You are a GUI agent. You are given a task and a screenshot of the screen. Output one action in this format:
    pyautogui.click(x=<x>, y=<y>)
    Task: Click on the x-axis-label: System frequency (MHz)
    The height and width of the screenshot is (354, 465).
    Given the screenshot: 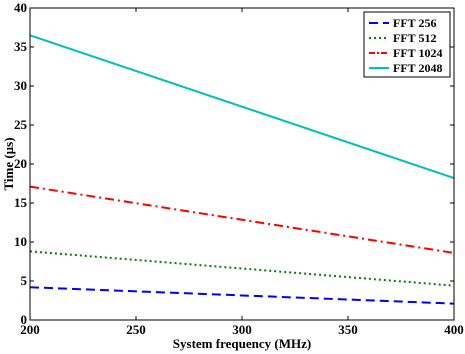 What is the action you would take?
    pyautogui.click(x=242, y=343)
    